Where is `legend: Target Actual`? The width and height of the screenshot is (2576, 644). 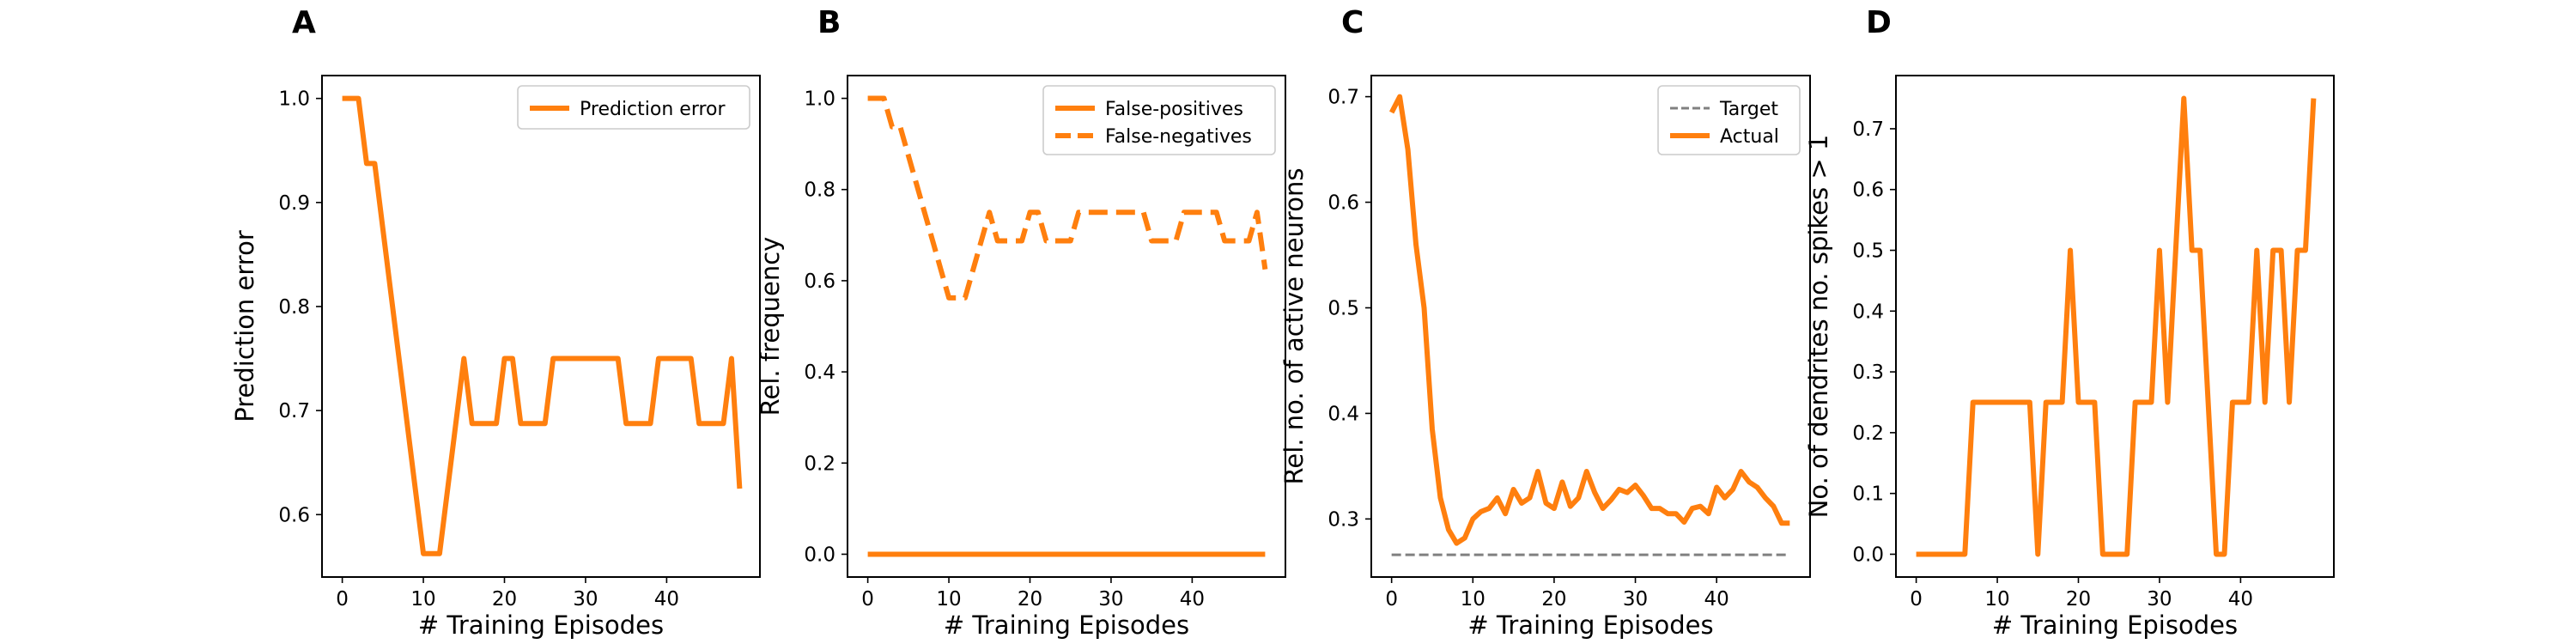 legend: Target Actual is located at coordinates (1729, 120).